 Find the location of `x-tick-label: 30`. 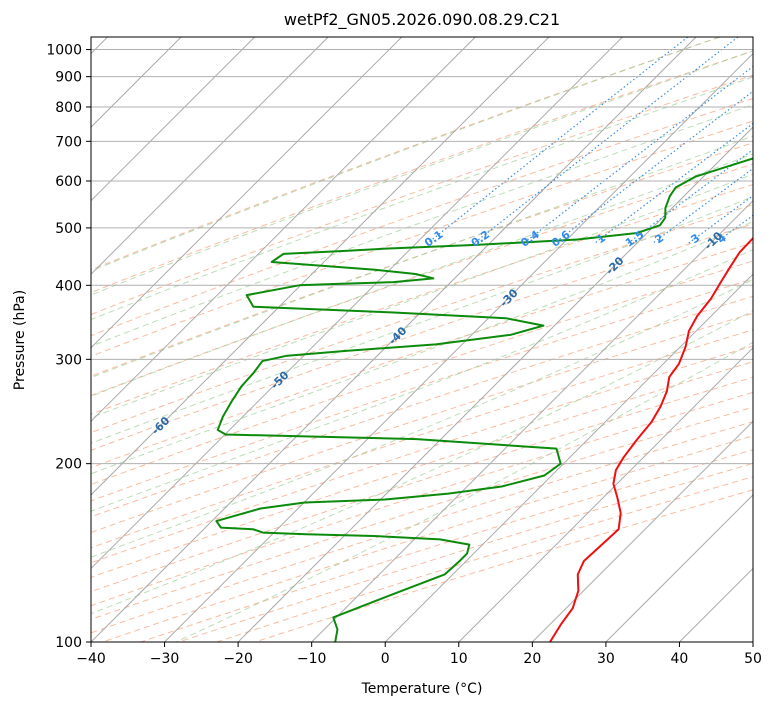

x-tick-label: 30 is located at coordinates (606, 659).